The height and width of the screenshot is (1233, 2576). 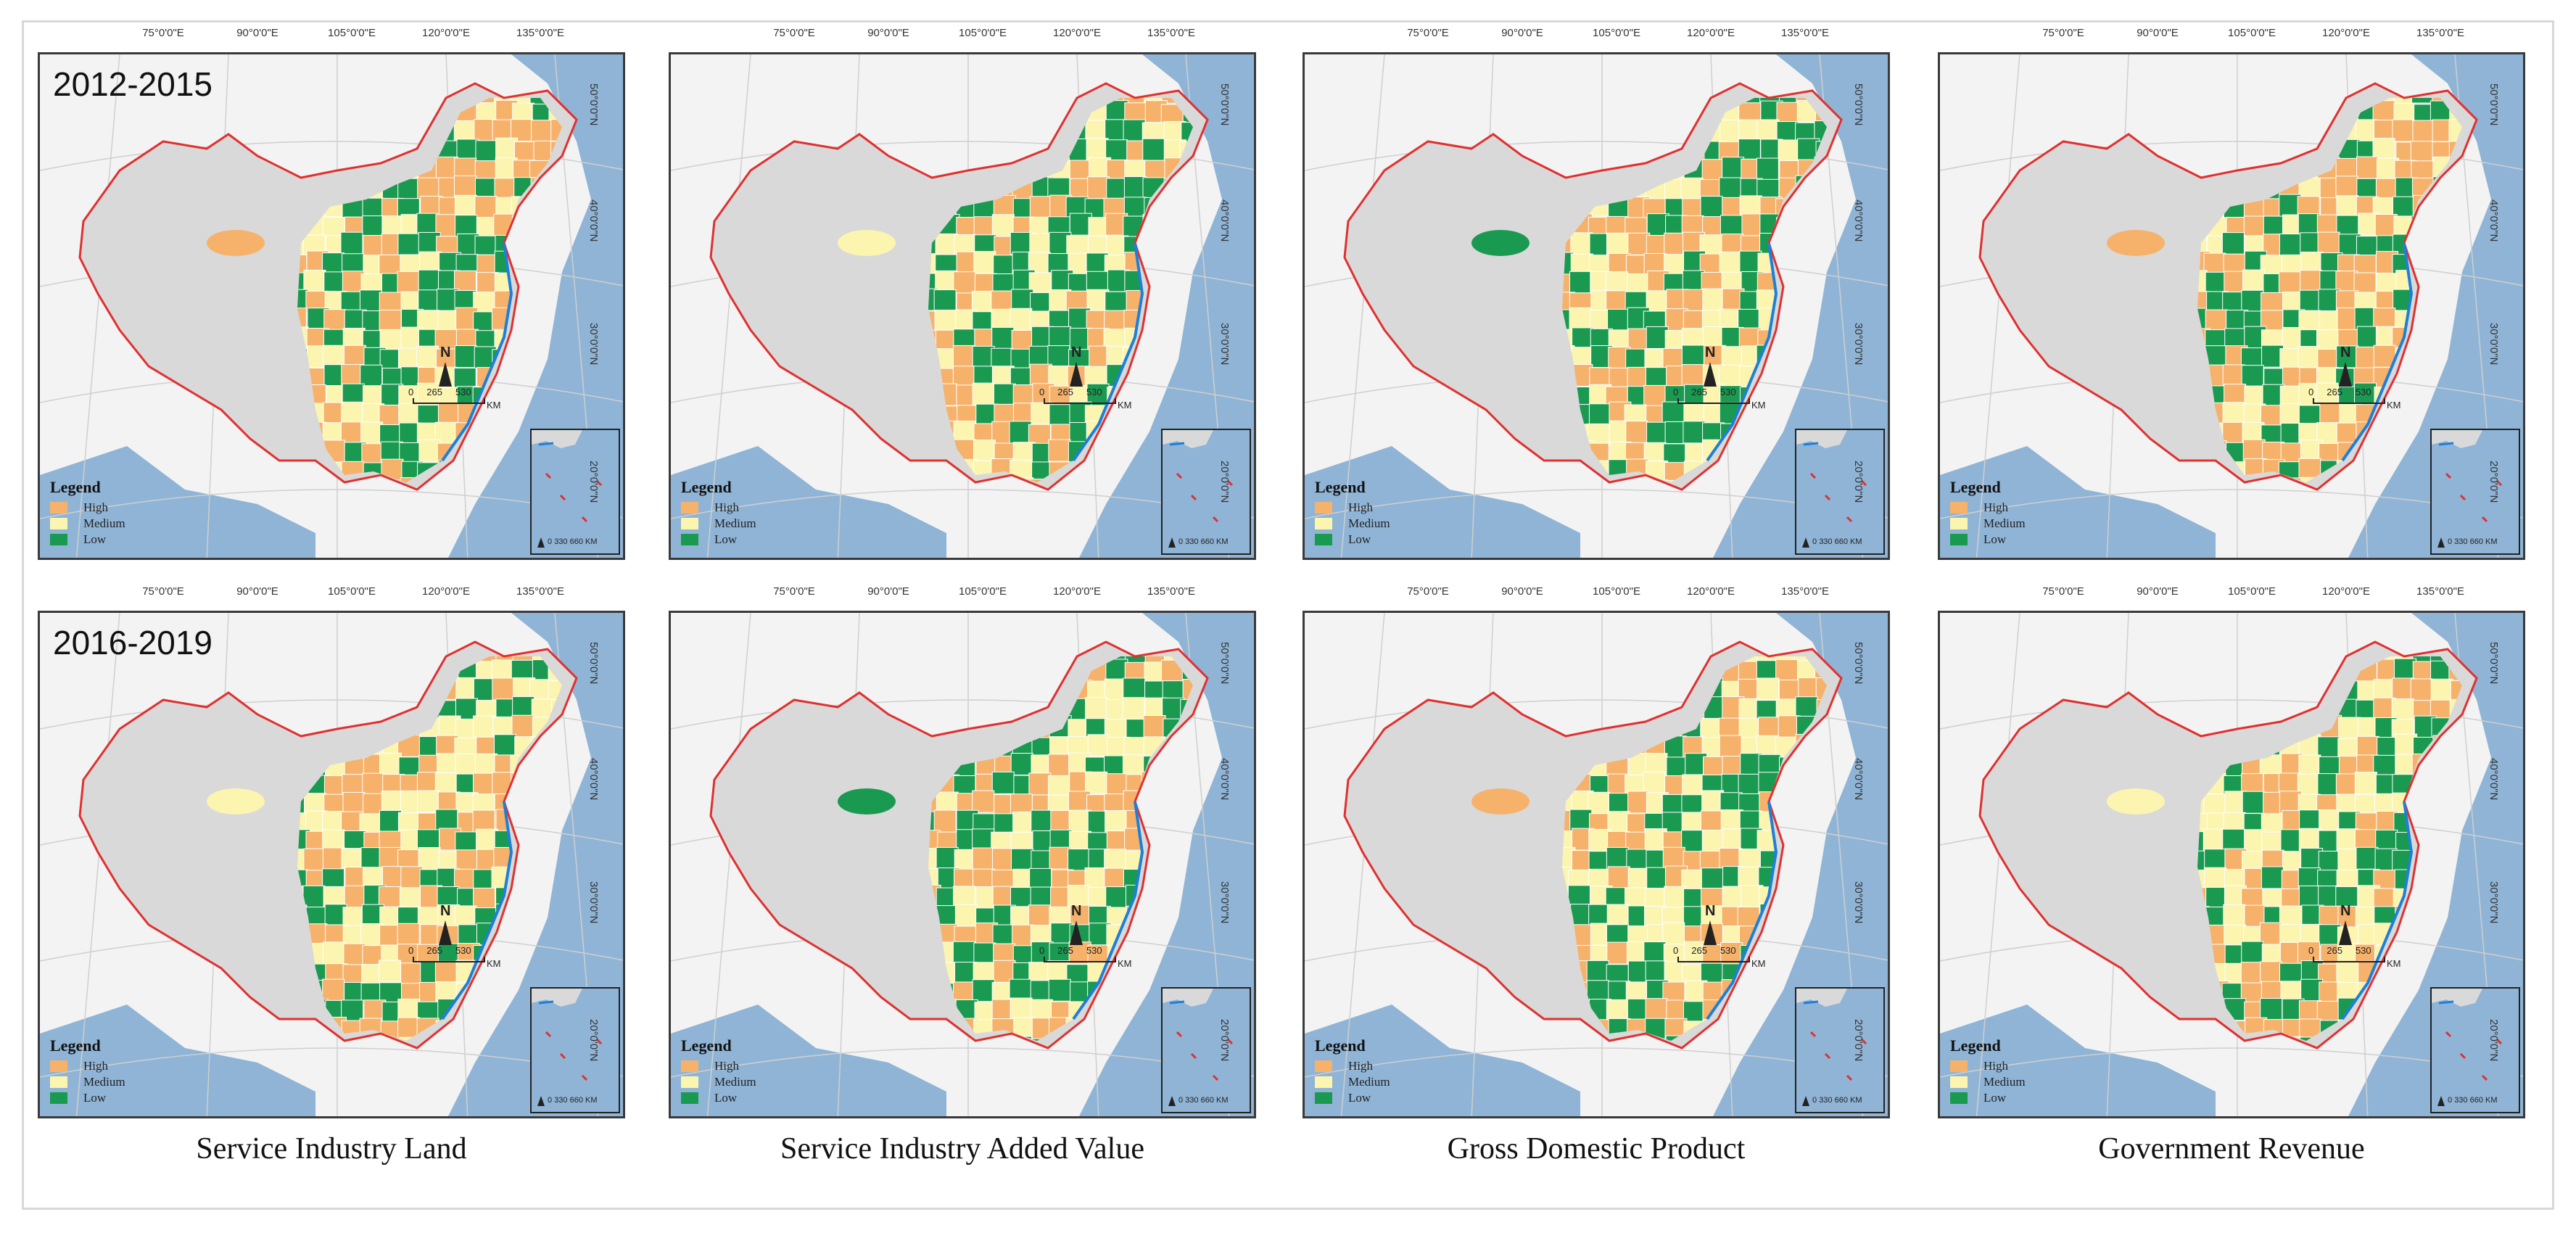 What do you see at coordinates (2004, 523) in the screenshot?
I see `legend-label: Medium` at bounding box center [2004, 523].